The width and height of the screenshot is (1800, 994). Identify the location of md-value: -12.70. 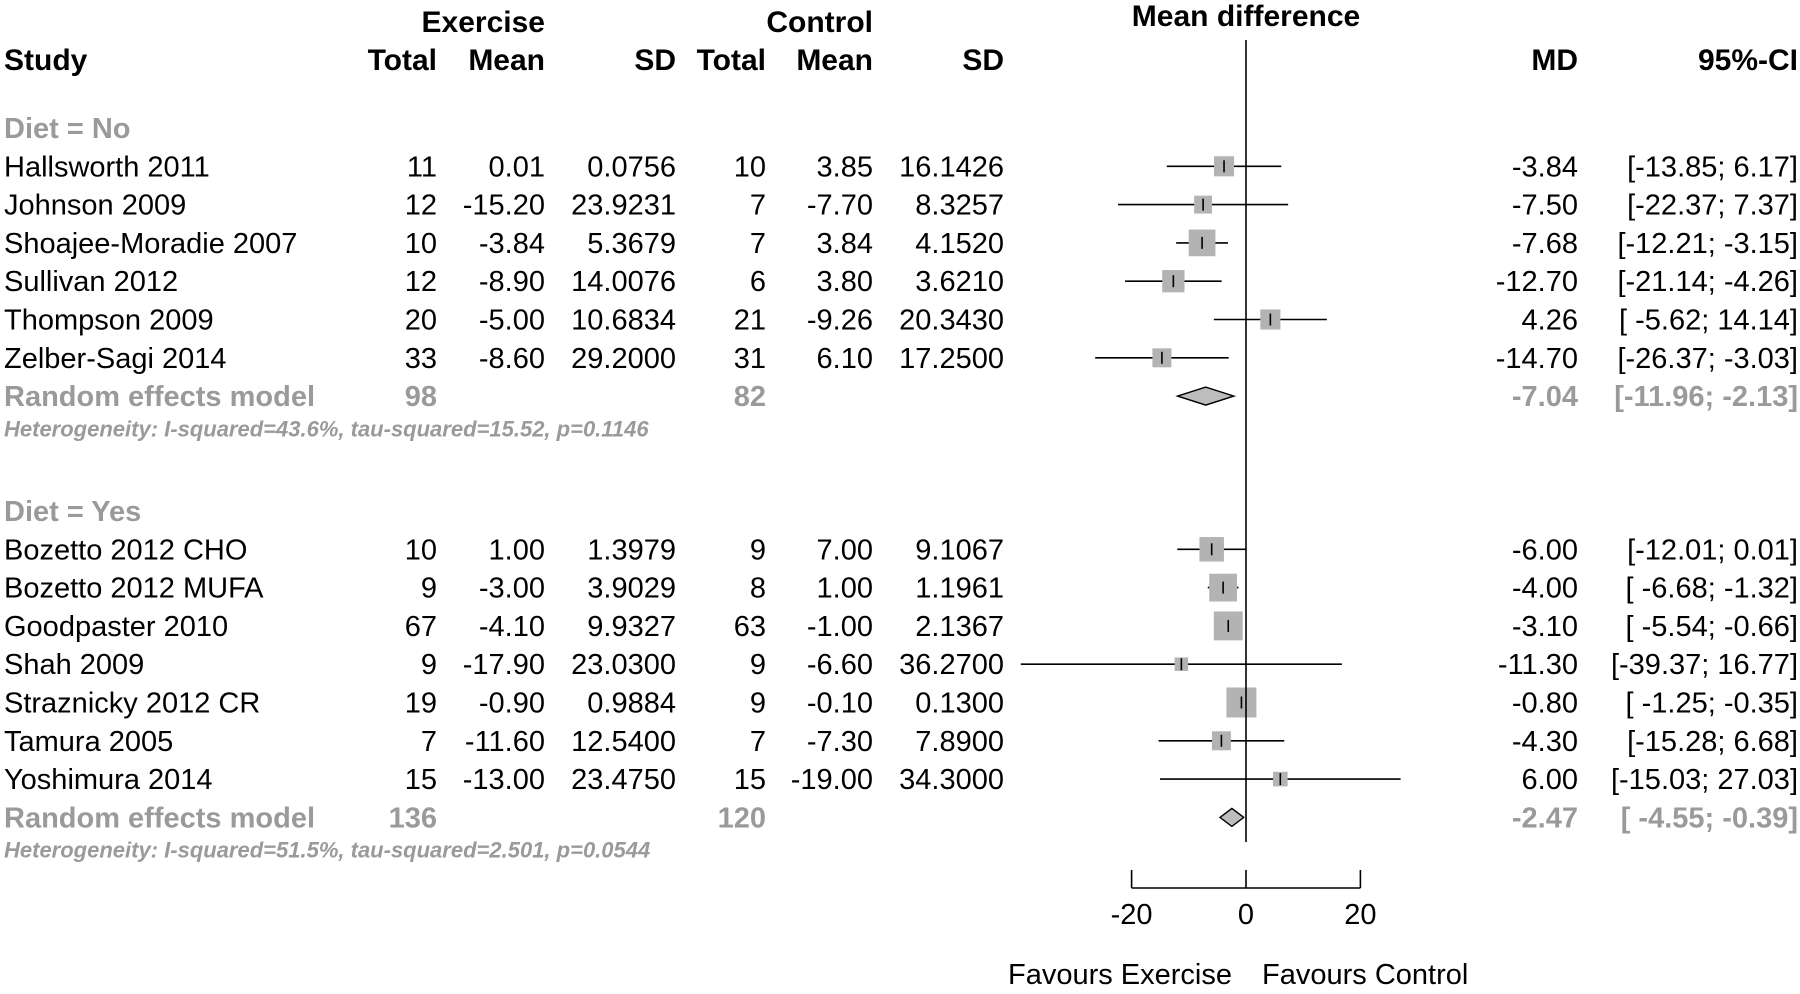
(1537, 282).